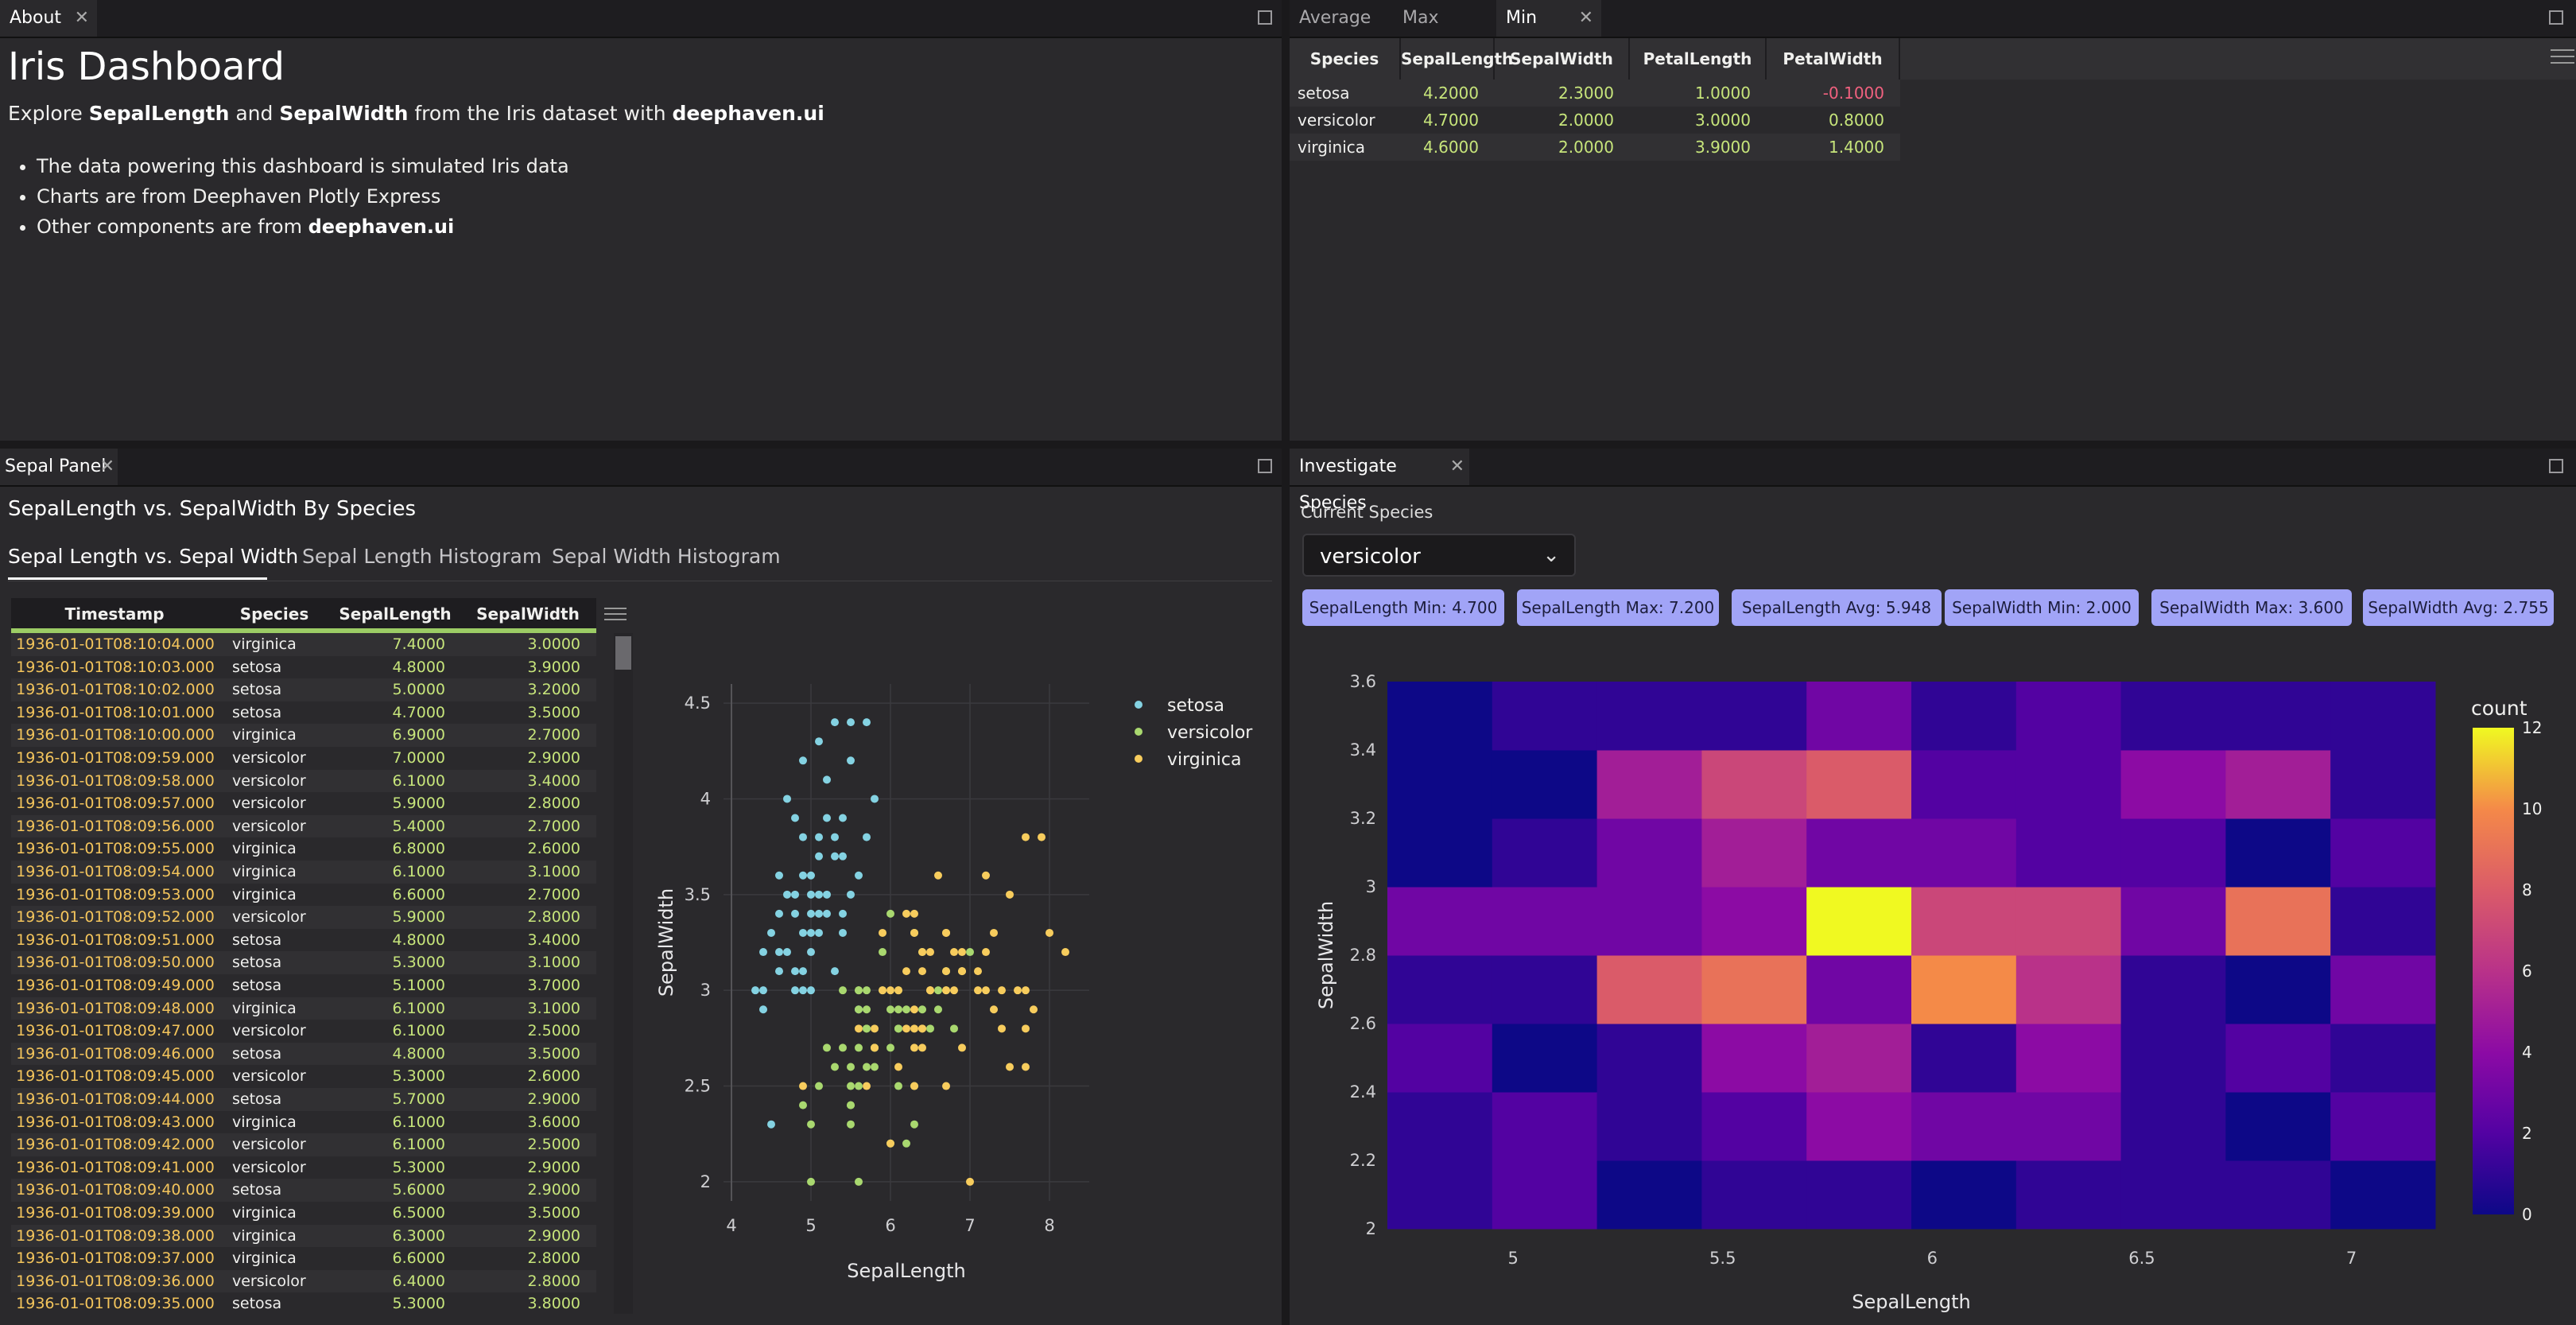  Describe the element at coordinates (1439, 555) in the screenshot. I see `species-picker: versicolor ⌄` at that location.